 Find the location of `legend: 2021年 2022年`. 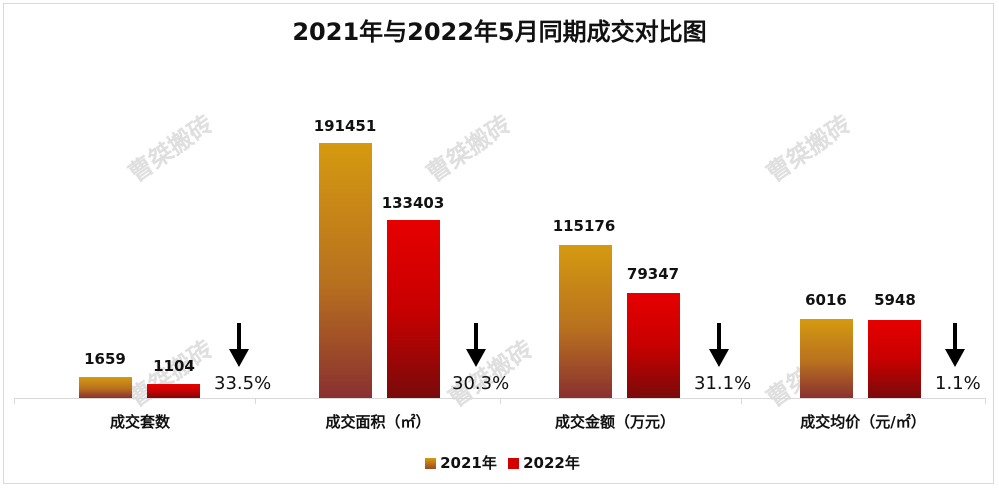

legend: 2021年 2022年 is located at coordinates (499, 462).